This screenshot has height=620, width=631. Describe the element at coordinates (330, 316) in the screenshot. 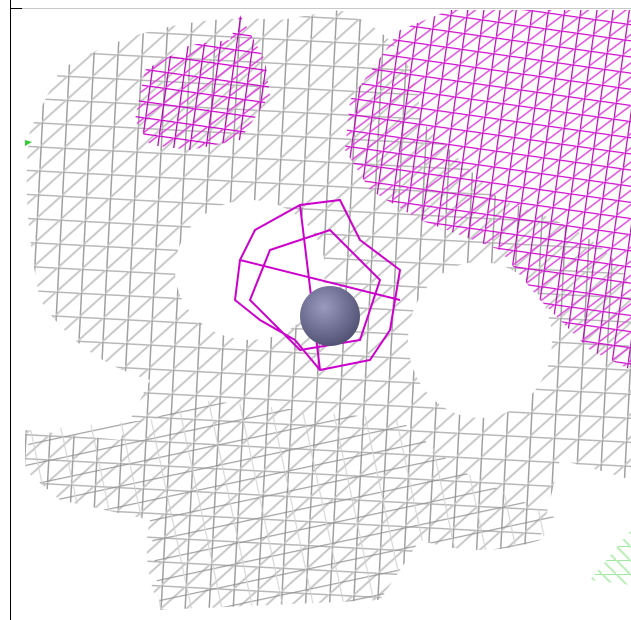

I see `atom-sphere` at that location.